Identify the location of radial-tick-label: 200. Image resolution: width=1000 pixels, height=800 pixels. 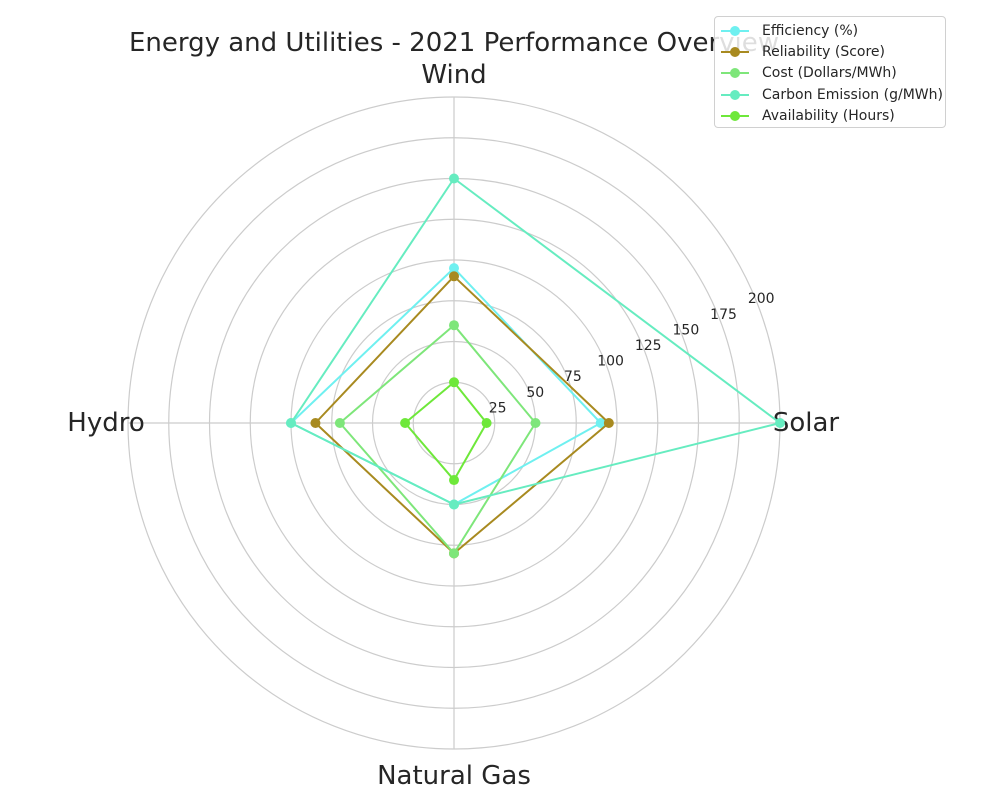
(761, 299).